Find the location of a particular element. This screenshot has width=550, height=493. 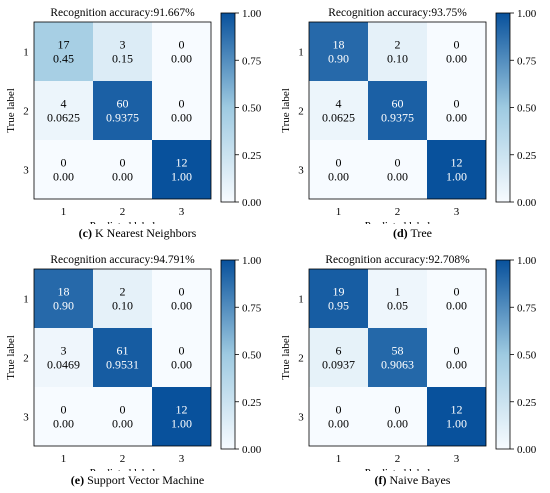

caption-letter: (f) is located at coordinates (380, 480).